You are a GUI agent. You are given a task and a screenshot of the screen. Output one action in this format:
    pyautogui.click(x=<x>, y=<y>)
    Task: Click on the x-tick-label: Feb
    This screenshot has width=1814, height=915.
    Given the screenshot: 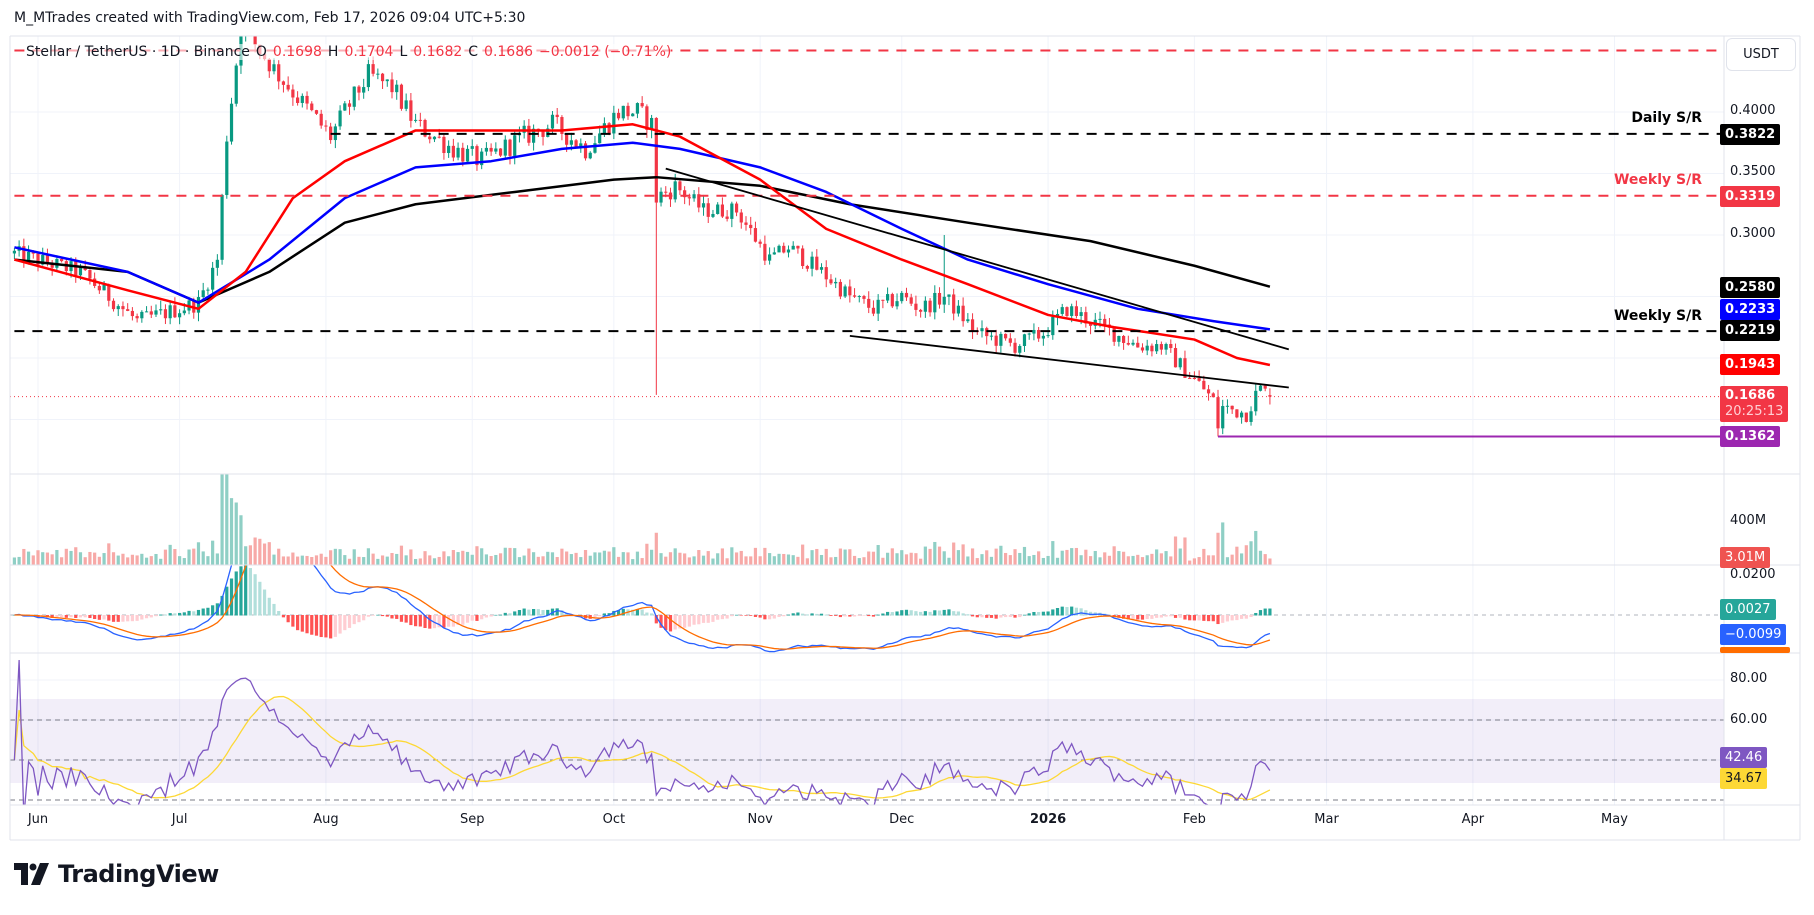 What is the action you would take?
    pyautogui.click(x=1194, y=819)
    